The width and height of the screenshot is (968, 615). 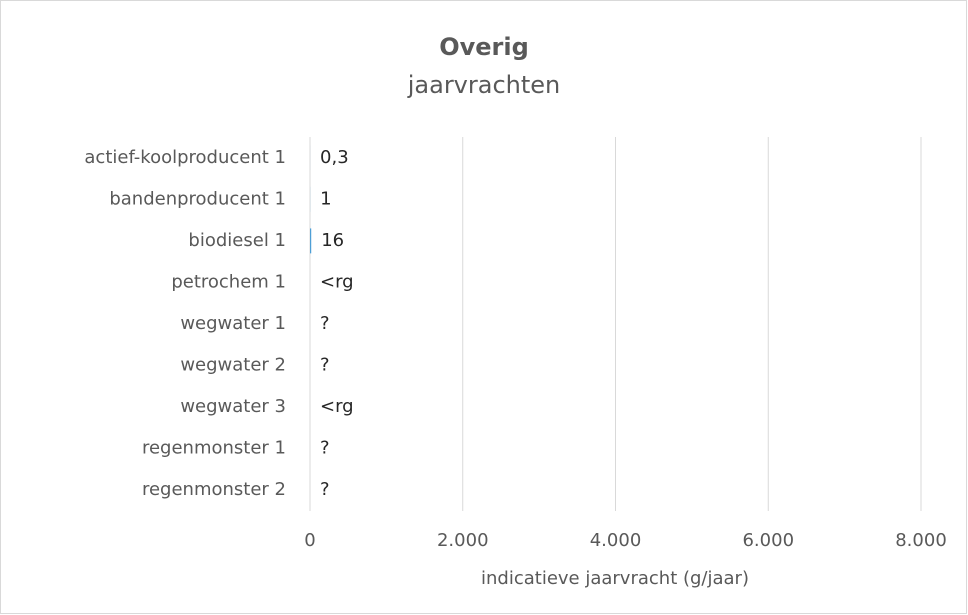 What do you see at coordinates (616, 540) in the screenshot?
I see `x-tick-label: 4.000` at bounding box center [616, 540].